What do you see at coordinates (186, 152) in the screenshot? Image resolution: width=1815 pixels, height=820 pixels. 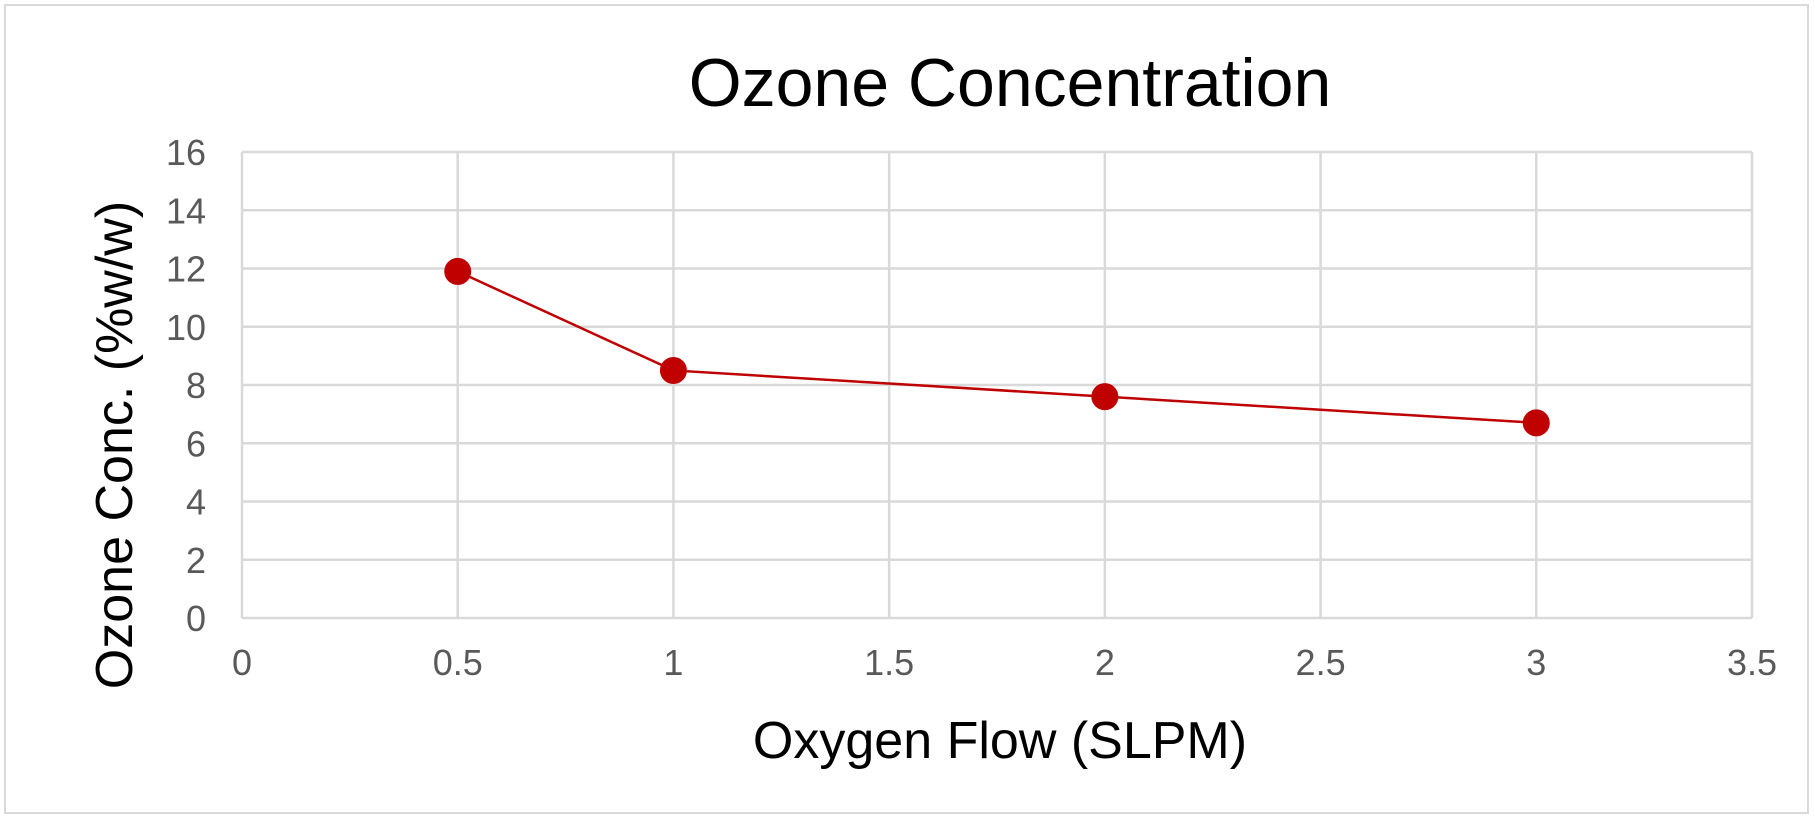 I see `y-tick-label: 16` at bounding box center [186, 152].